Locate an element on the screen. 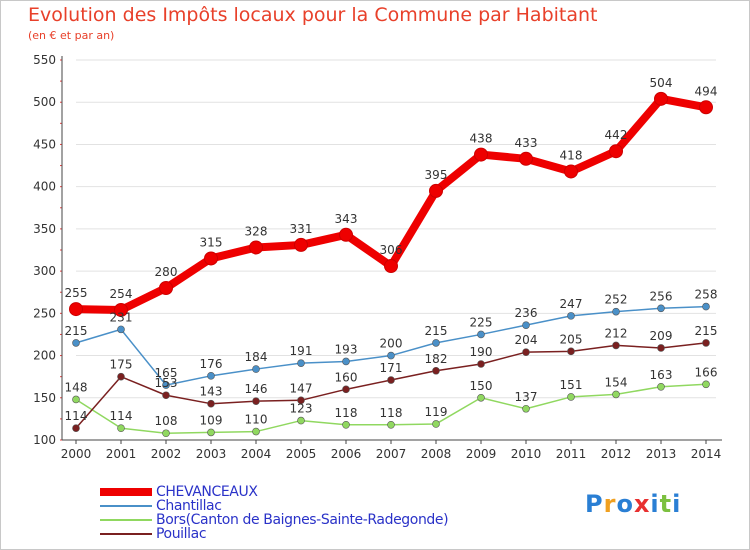 The width and height of the screenshot is (750, 550). x-tick-label: 2002 is located at coordinates (166, 454).